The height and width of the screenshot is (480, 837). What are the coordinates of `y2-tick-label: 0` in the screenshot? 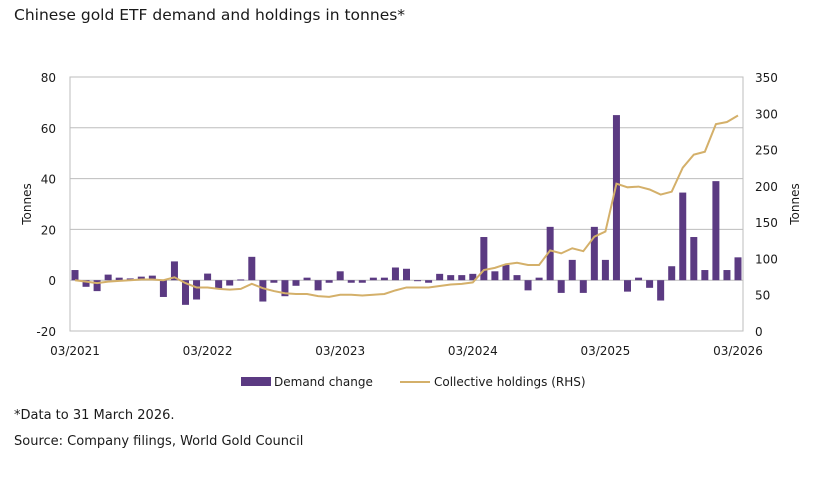 It's located at (759, 332).